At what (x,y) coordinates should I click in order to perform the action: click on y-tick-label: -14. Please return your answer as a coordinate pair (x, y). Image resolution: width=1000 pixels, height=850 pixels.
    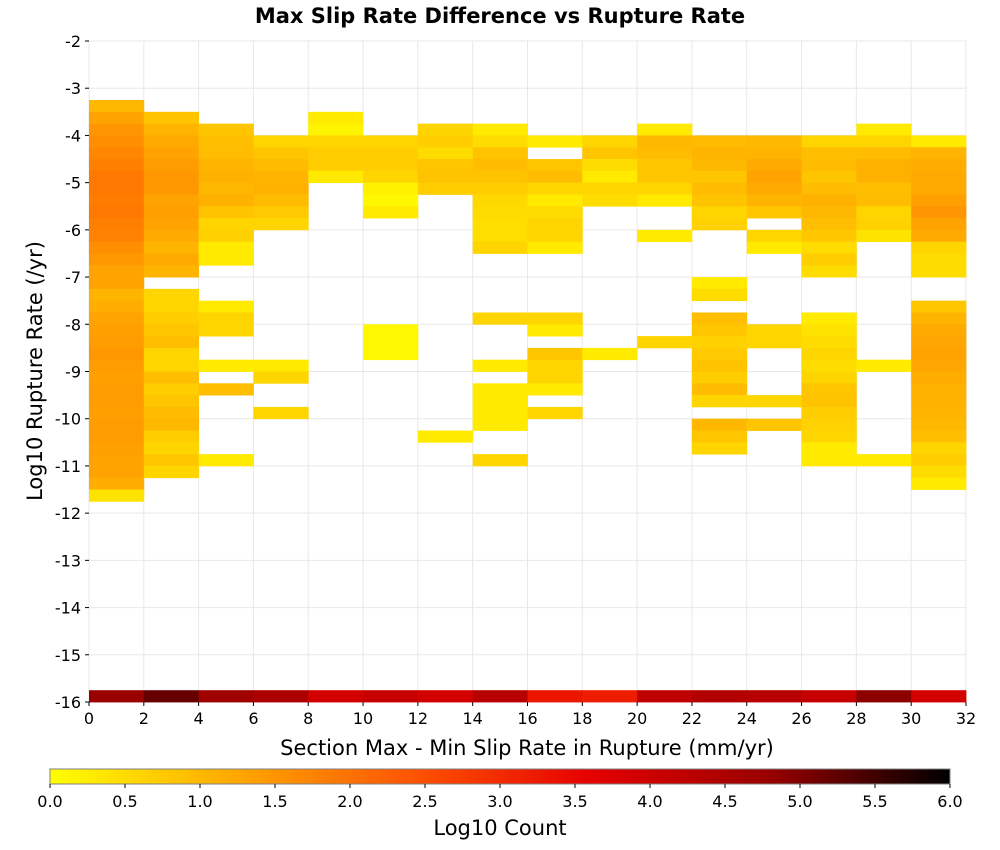
    Looking at the image, I should click on (68, 608).